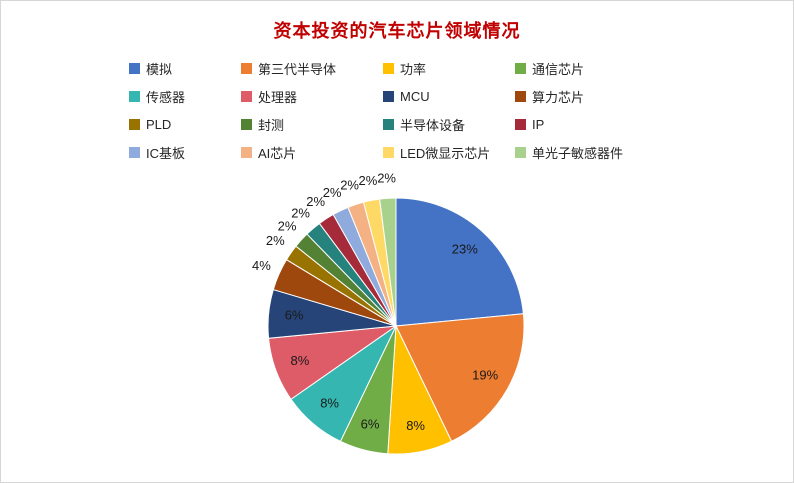 This screenshot has height=483, width=794. Describe the element at coordinates (287, 225) in the screenshot. I see `slice-label-10: 2%` at that location.